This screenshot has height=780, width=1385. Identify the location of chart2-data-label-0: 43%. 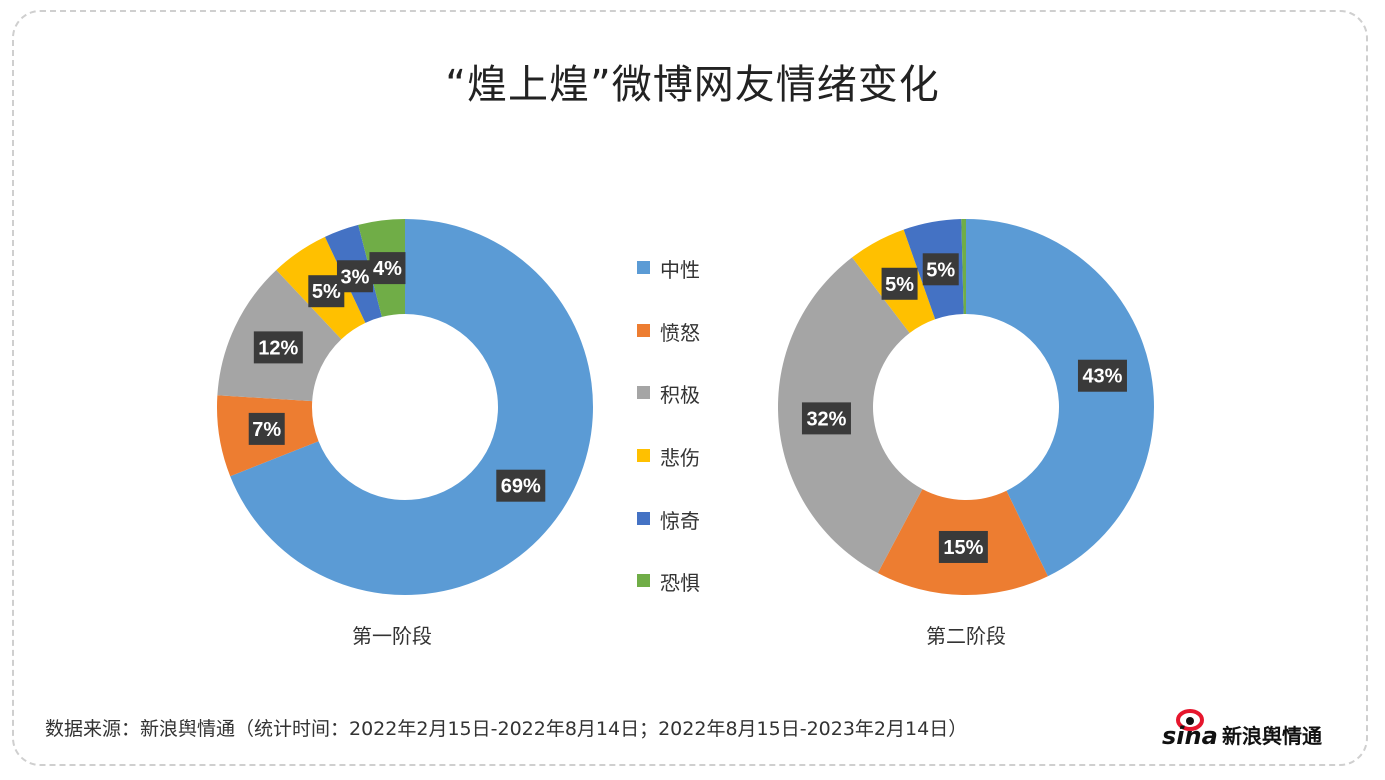
(1102, 375).